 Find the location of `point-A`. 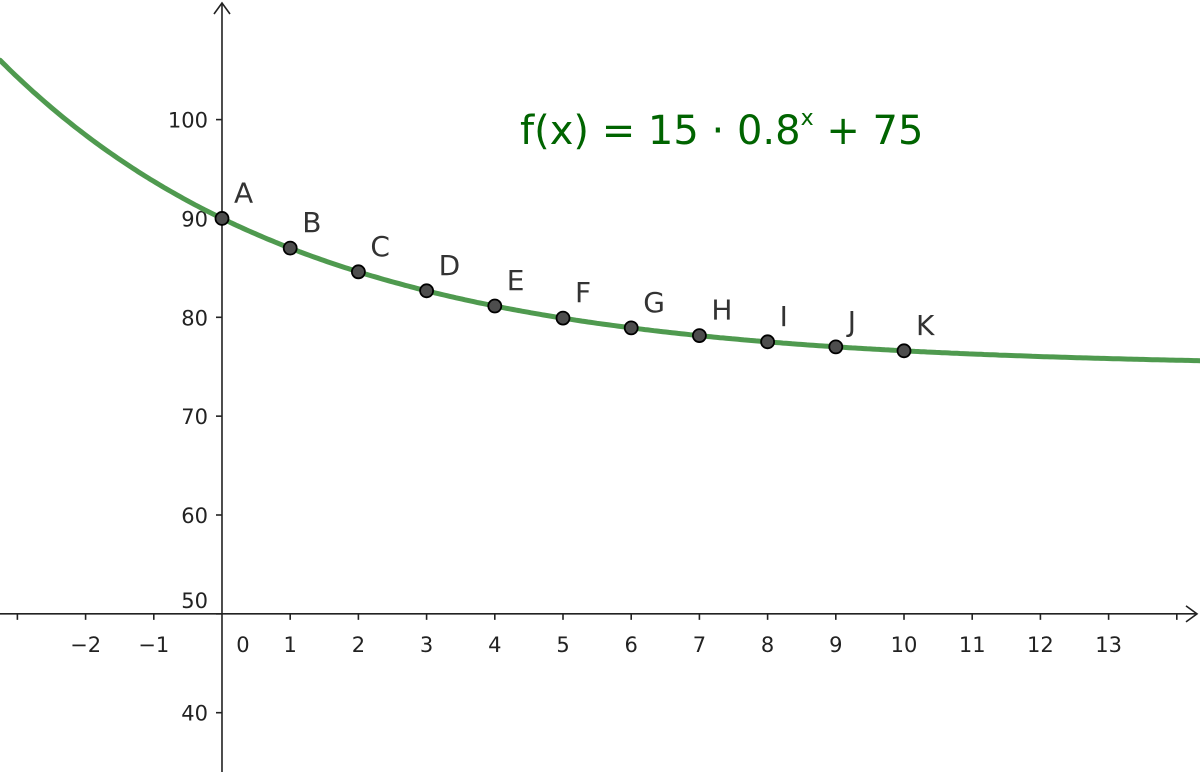

point-A is located at coordinates (222, 218).